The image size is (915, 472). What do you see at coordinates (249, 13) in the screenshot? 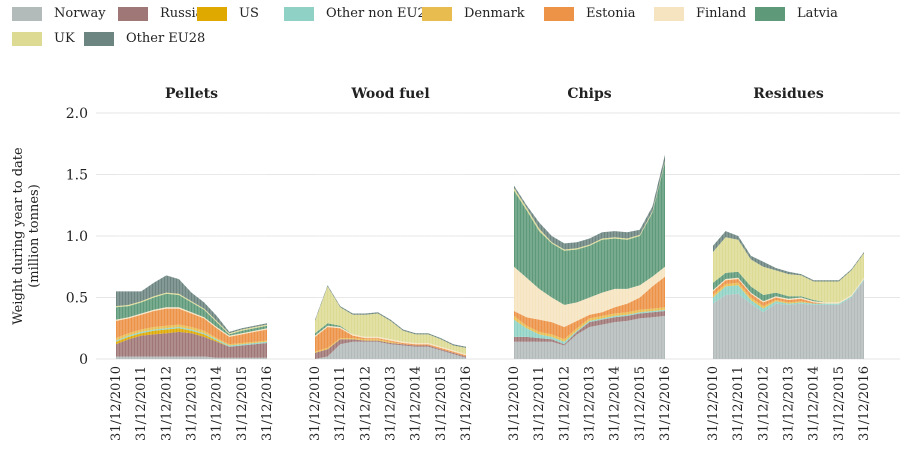
I see `legend-label: US` at bounding box center [249, 13].